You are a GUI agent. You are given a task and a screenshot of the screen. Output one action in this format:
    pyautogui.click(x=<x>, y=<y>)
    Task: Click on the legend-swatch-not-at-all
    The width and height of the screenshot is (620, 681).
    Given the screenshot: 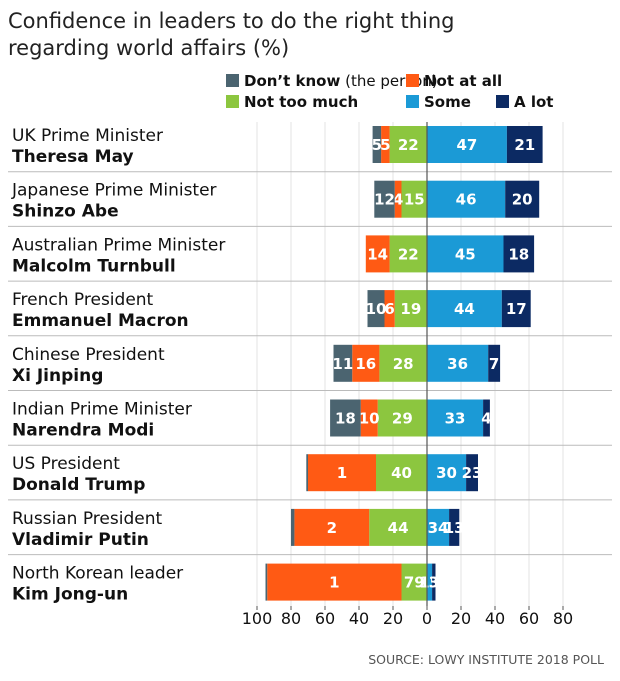 What is the action you would take?
    pyautogui.click(x=412, y=80)
    